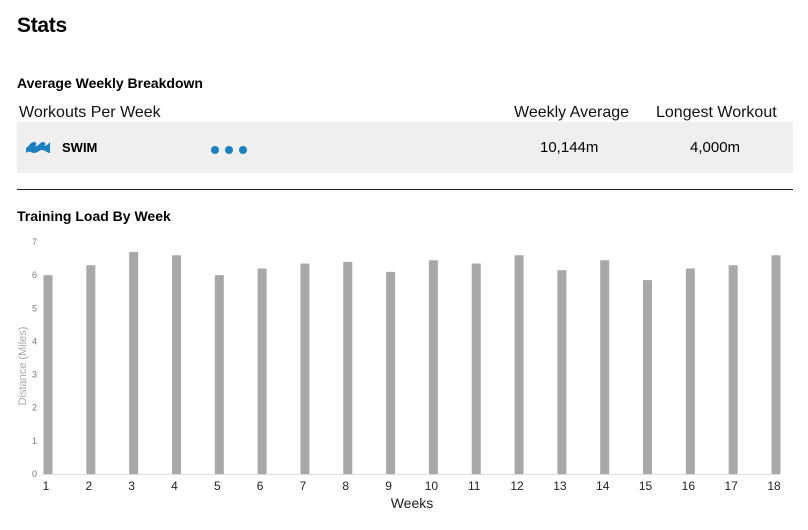  Describe the element at coordinates (260, 486) in the screenshot. I see `x-tick-label: 6` at that location.